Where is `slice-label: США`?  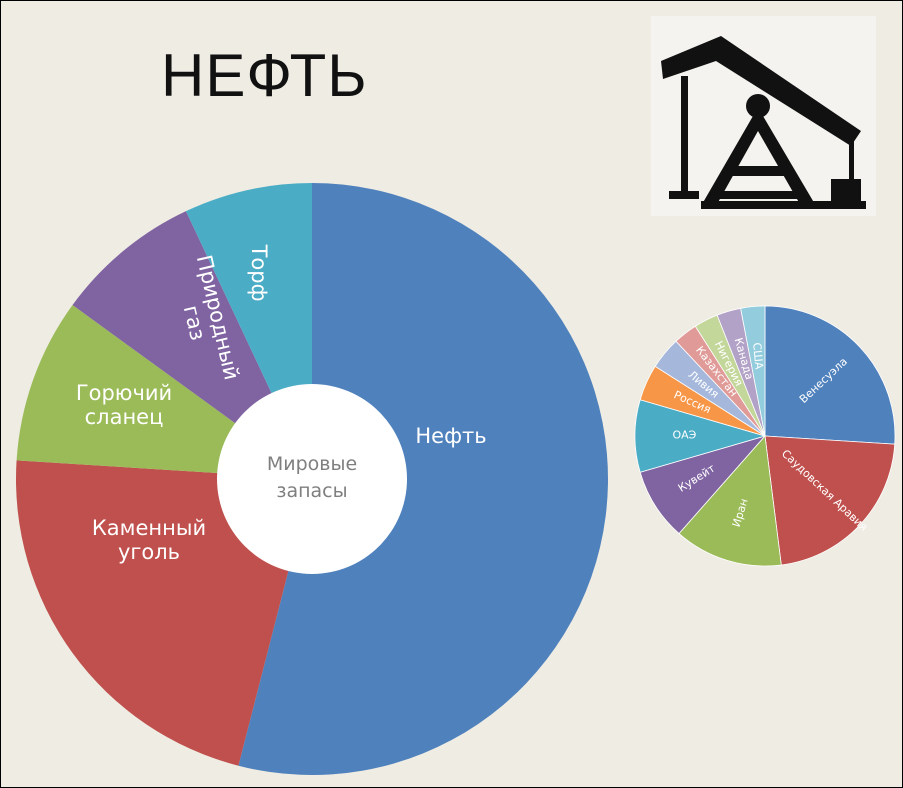
slice-label: США is located at coordinates (758, 355).